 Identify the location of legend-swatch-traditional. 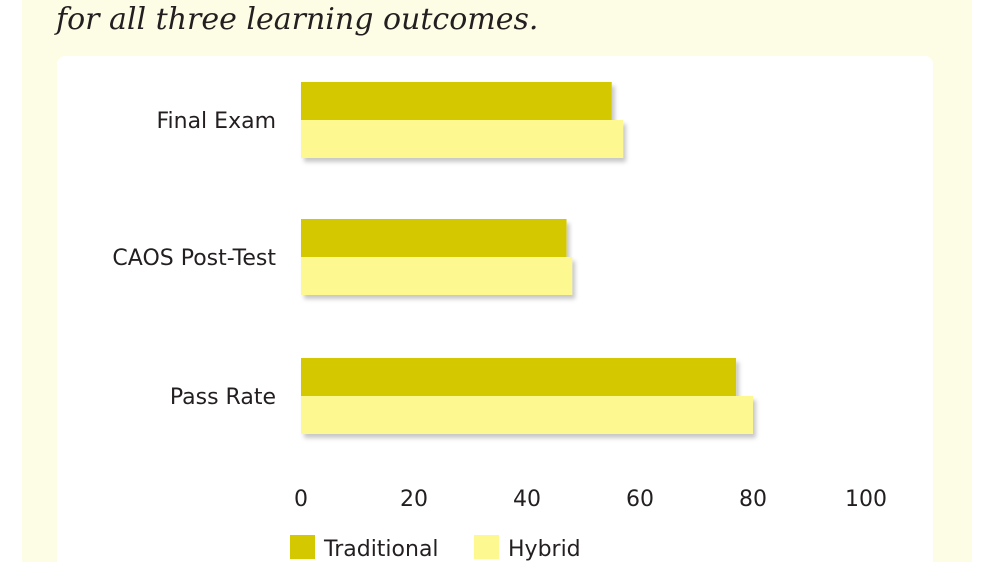
(302, 547).